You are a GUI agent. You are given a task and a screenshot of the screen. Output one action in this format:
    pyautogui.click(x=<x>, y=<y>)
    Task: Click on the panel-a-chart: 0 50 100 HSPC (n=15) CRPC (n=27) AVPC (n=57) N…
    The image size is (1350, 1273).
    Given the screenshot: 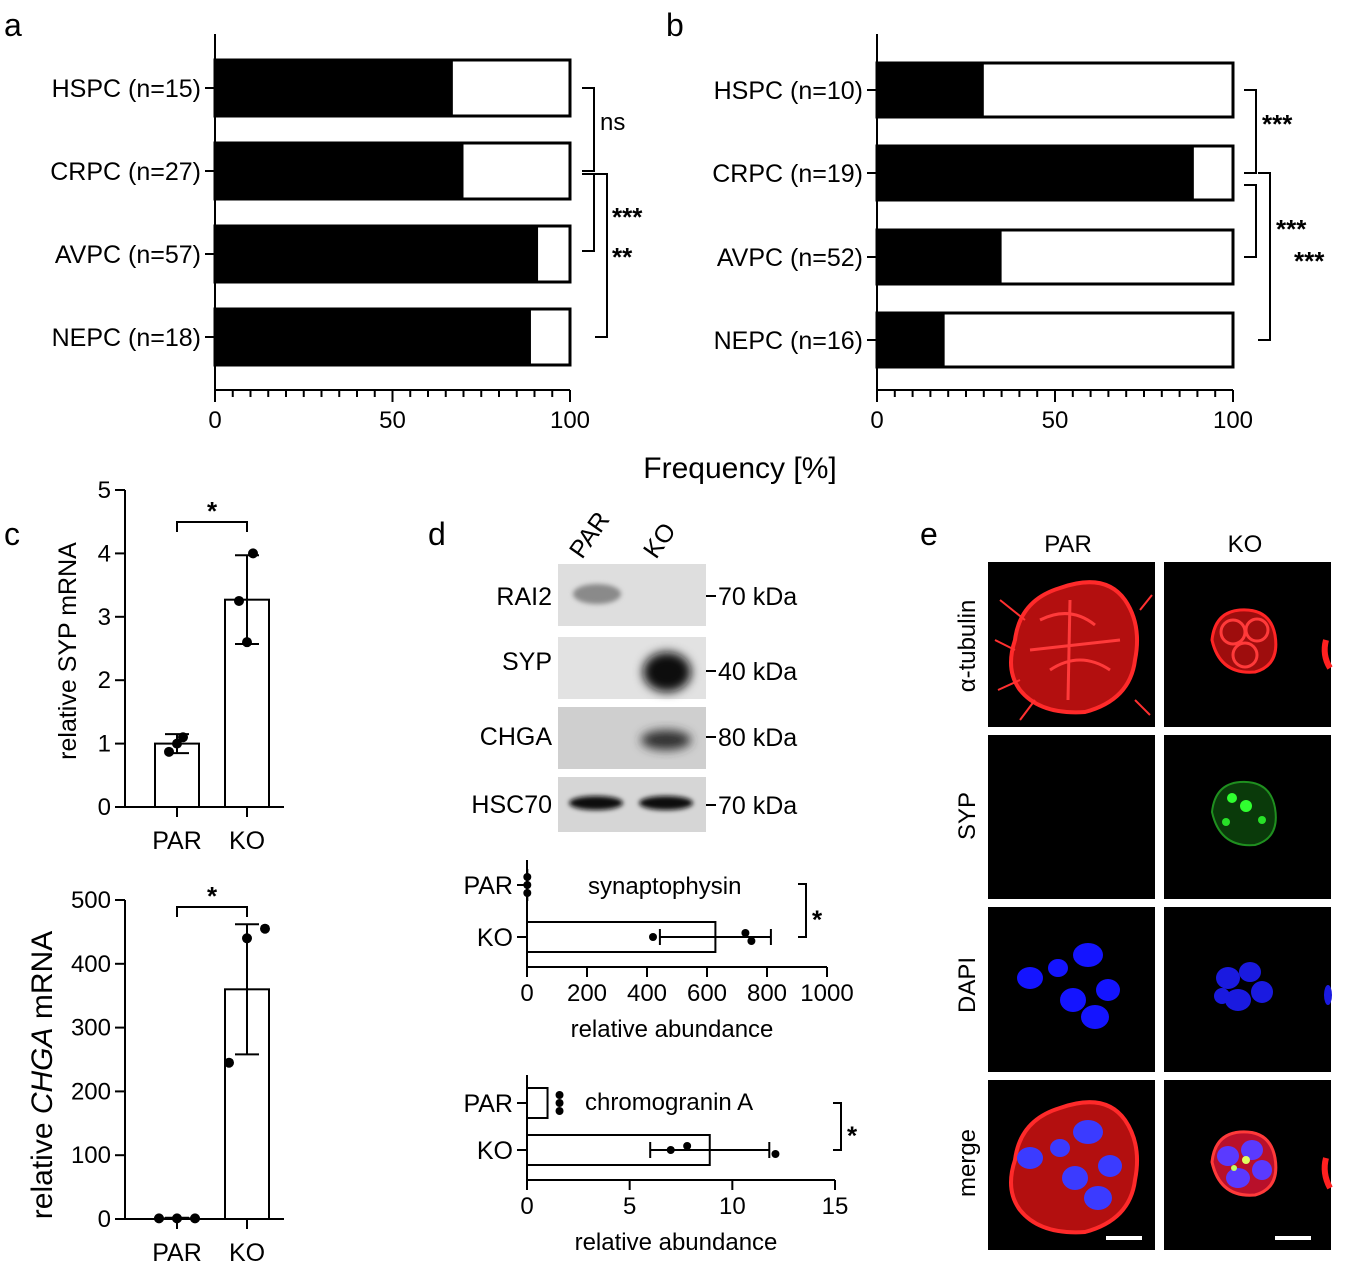 What is the action you would take?
    pyautogui.click(x=346, y=234)
    